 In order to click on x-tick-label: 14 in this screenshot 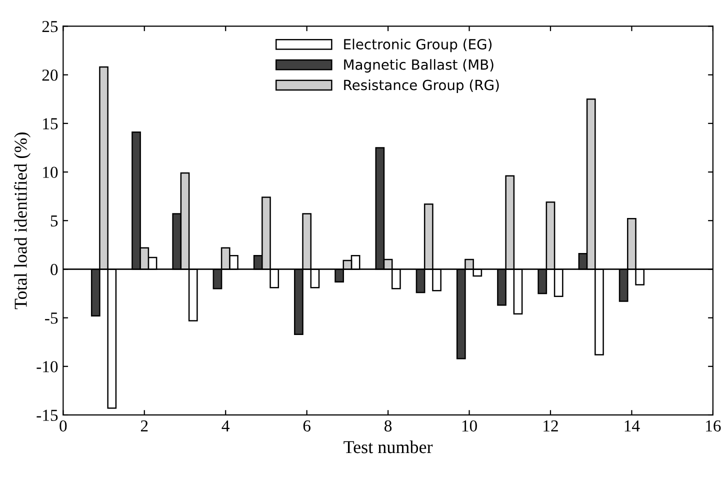, I will do `click(632, 426)`.